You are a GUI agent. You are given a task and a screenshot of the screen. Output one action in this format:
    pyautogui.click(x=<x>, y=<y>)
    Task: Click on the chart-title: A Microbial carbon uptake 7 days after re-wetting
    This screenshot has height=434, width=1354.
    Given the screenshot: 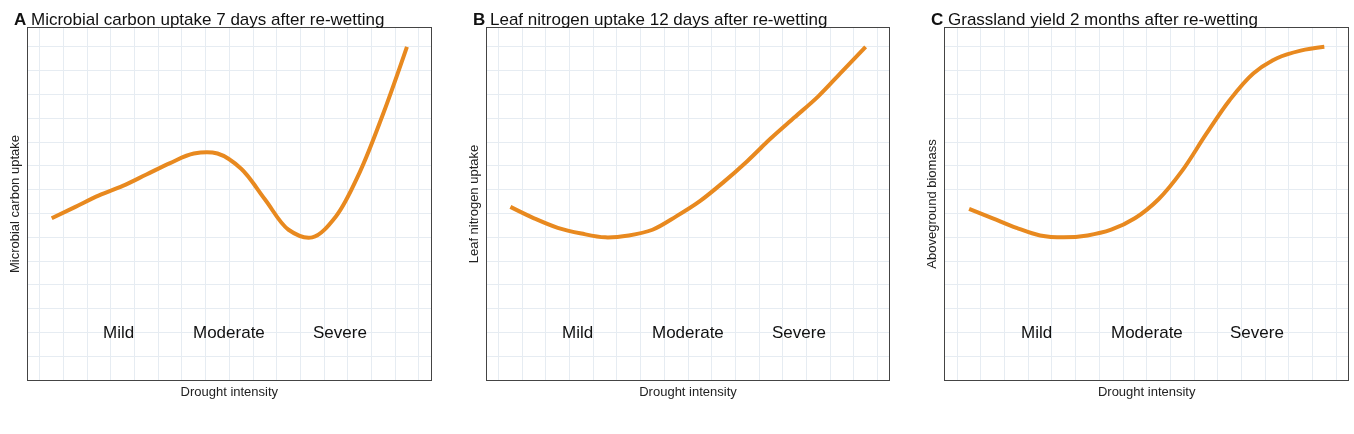 What is the action you would take?
    pyautogui.click(x=199, y=19)
    